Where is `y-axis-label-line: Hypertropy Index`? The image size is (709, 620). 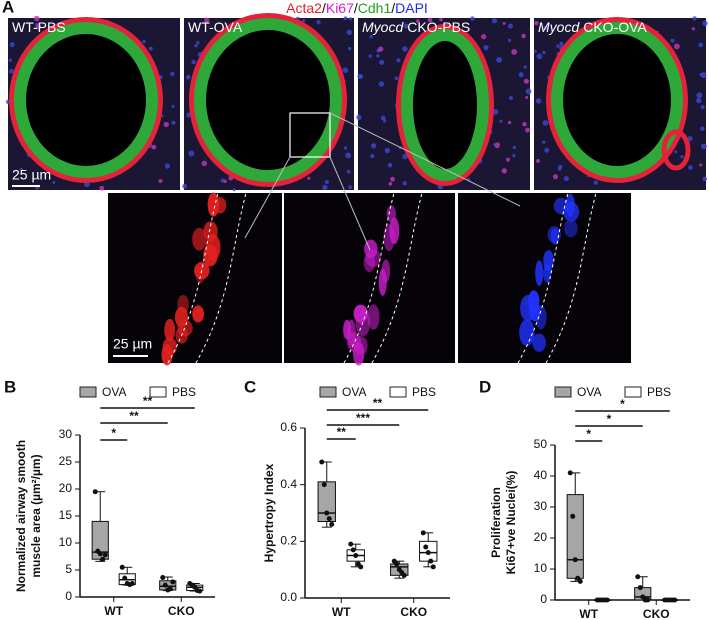 y-axis-label-line: Hypertropy Index is located at coordinates (269, 512).